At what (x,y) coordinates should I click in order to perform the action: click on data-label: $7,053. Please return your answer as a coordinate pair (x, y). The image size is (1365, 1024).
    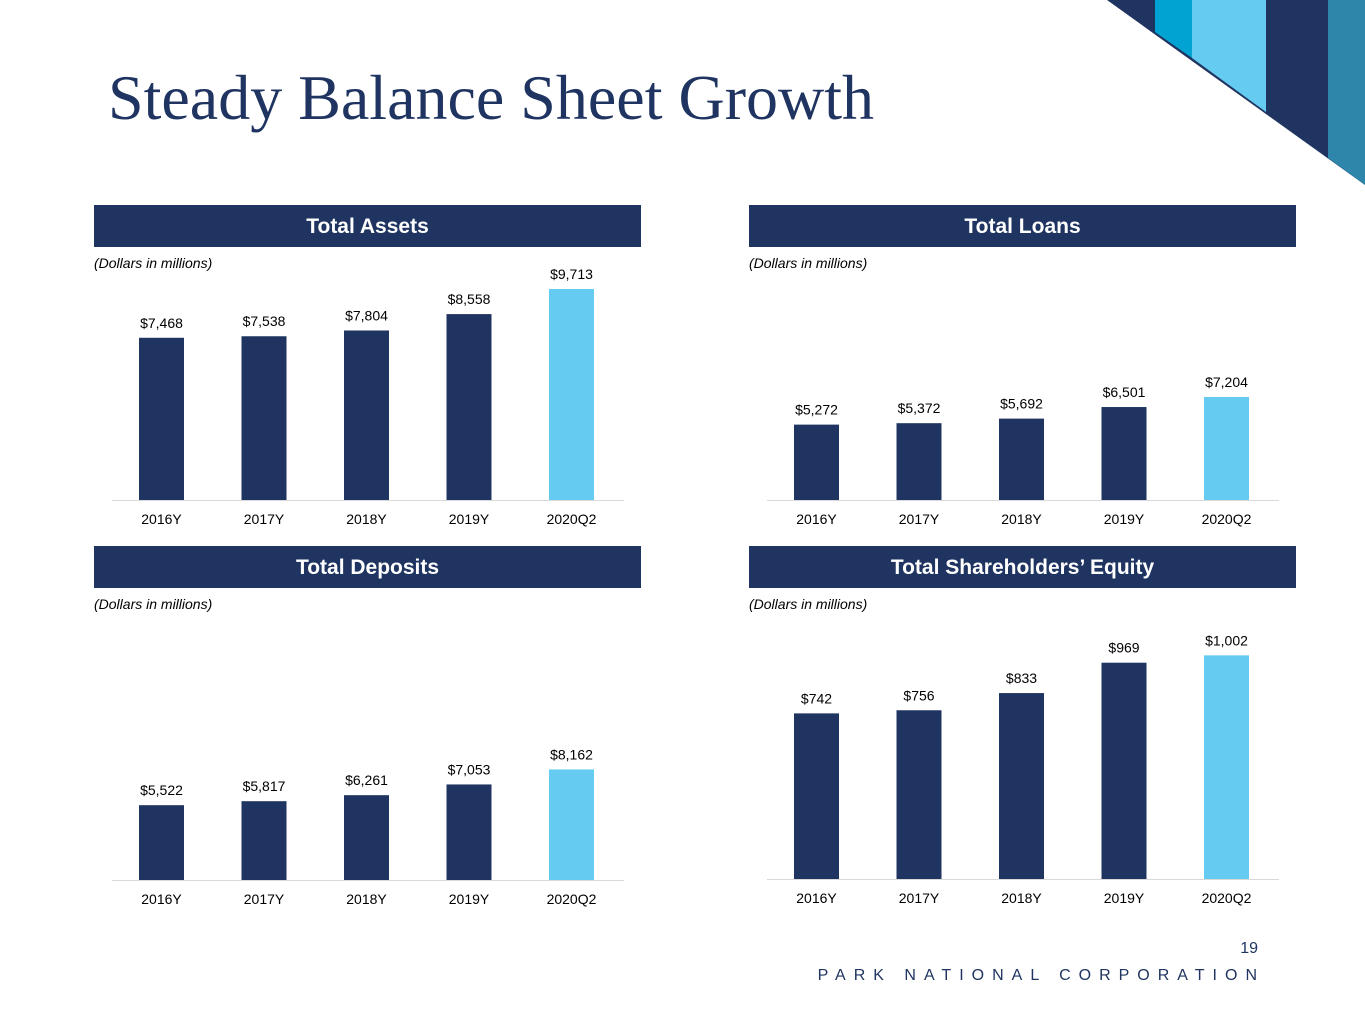
    Looking at the image, I should click on (469, 769).